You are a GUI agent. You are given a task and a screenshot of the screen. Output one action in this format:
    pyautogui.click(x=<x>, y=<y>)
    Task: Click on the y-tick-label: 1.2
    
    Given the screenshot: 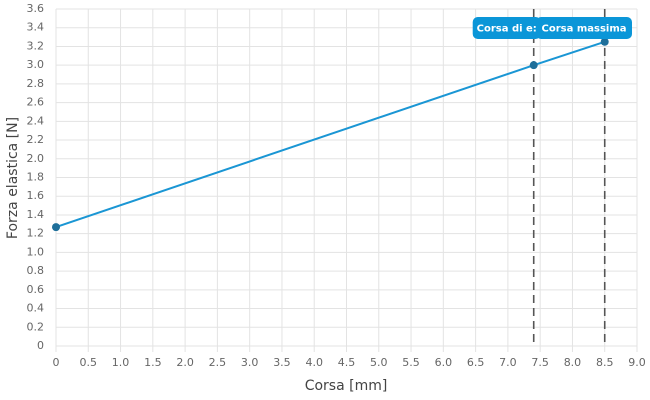 What is the action you would take?
    pyautogui.click(x=36, y=233)
    